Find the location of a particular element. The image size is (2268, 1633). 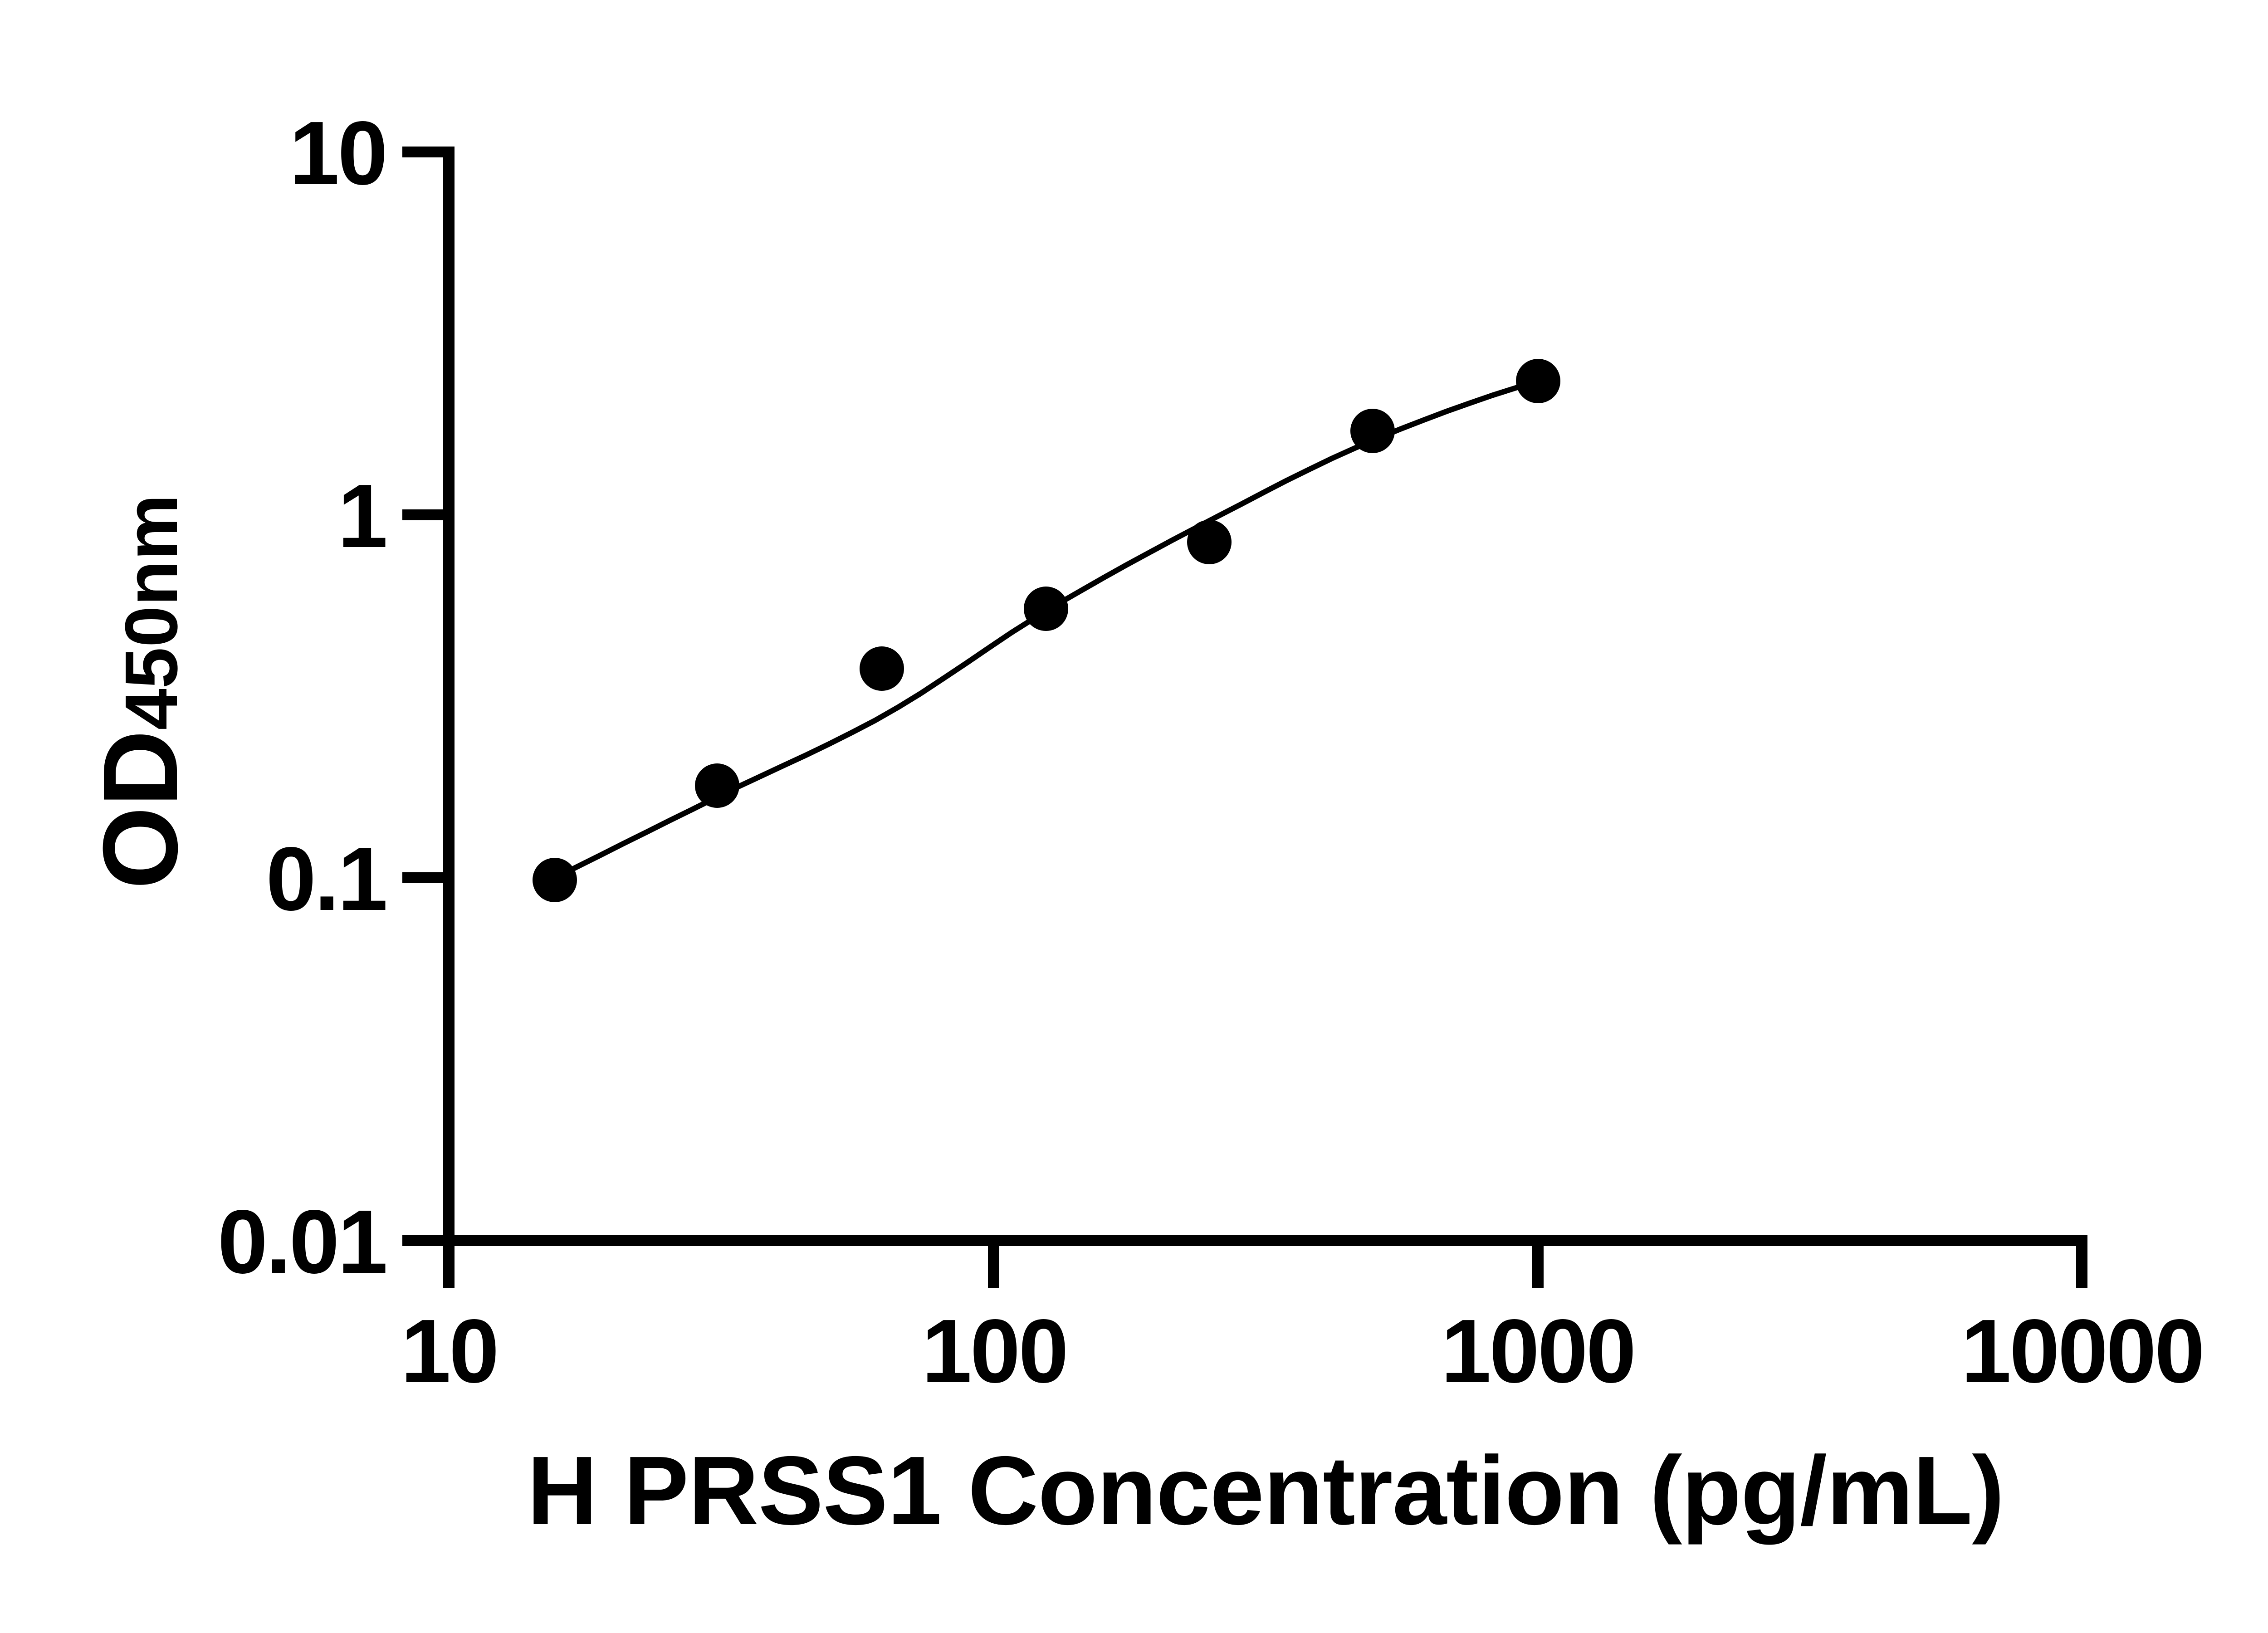

svg-text: 10000 is located at coordinates (2082, 1351).